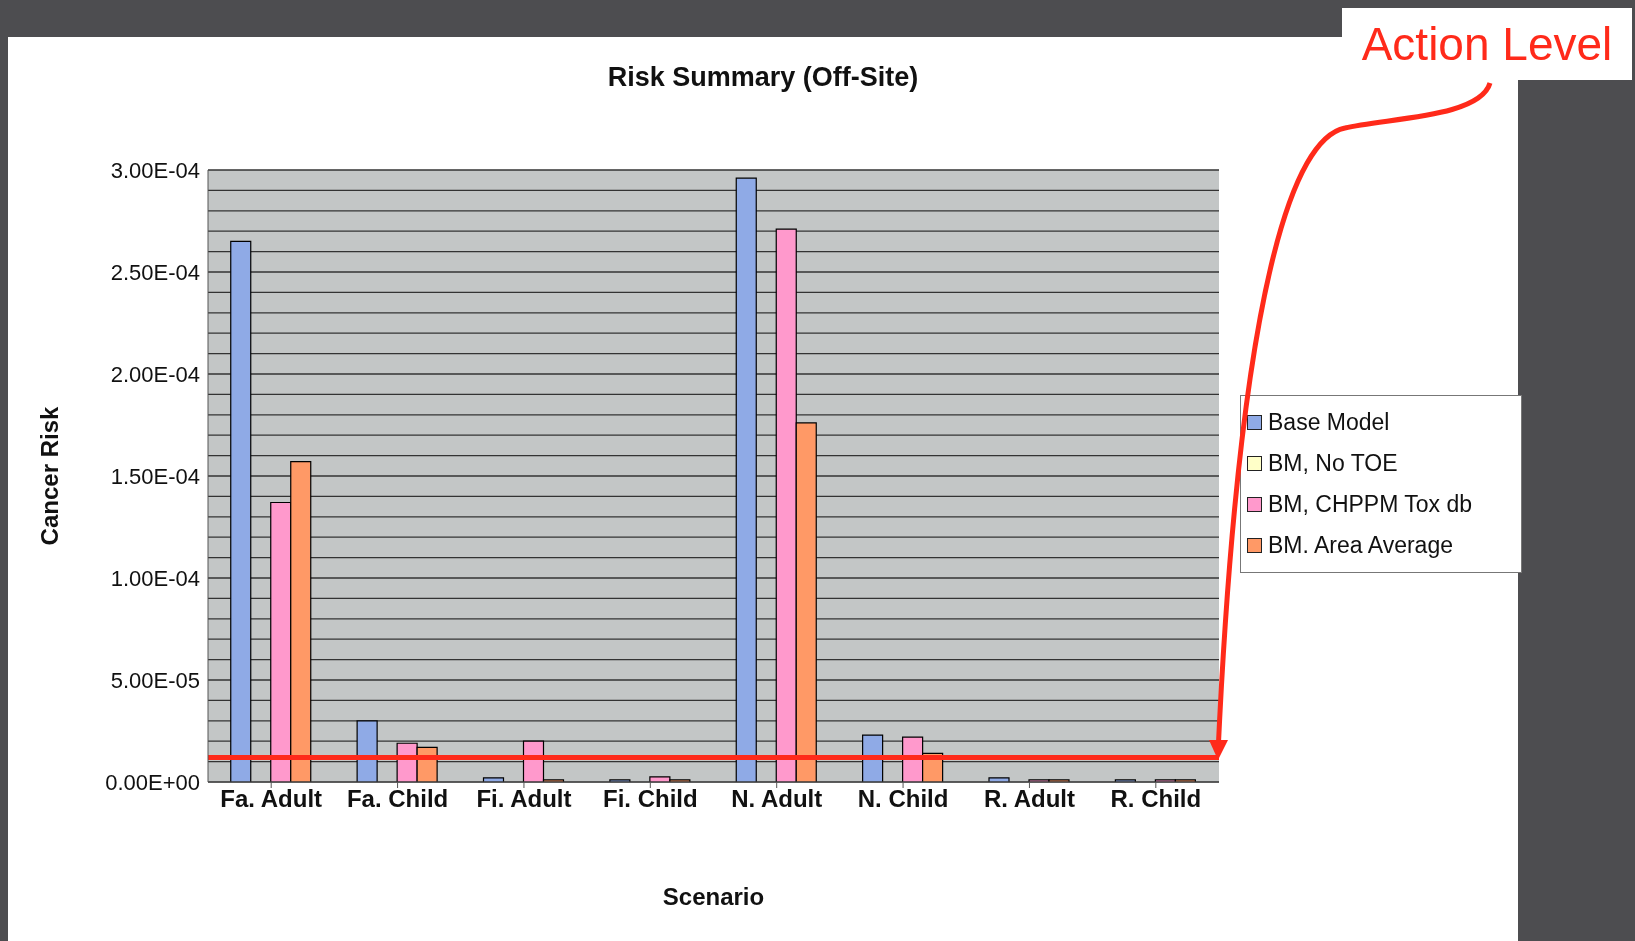  Describe the element at coordinates (713, 897) in the screenshot. I see `x-axis-title: Scenario` at that location.